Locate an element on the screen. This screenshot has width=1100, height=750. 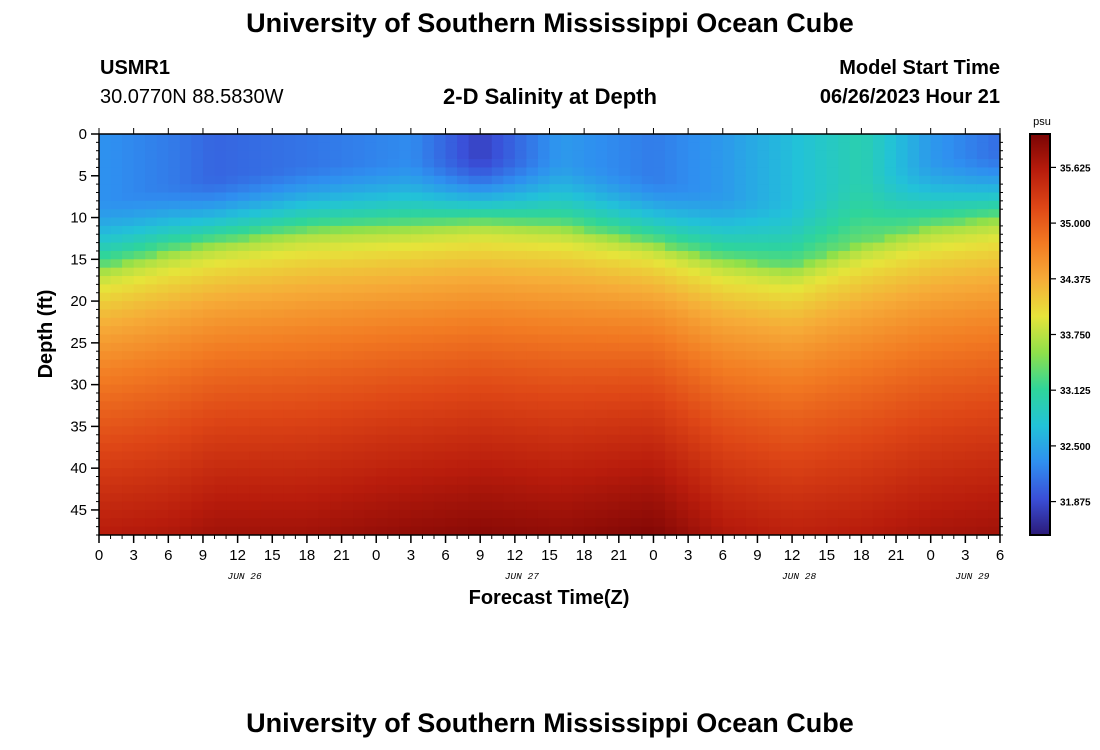
colorbar-tick-label: 31.875 is located at coordinates (1075, 503).